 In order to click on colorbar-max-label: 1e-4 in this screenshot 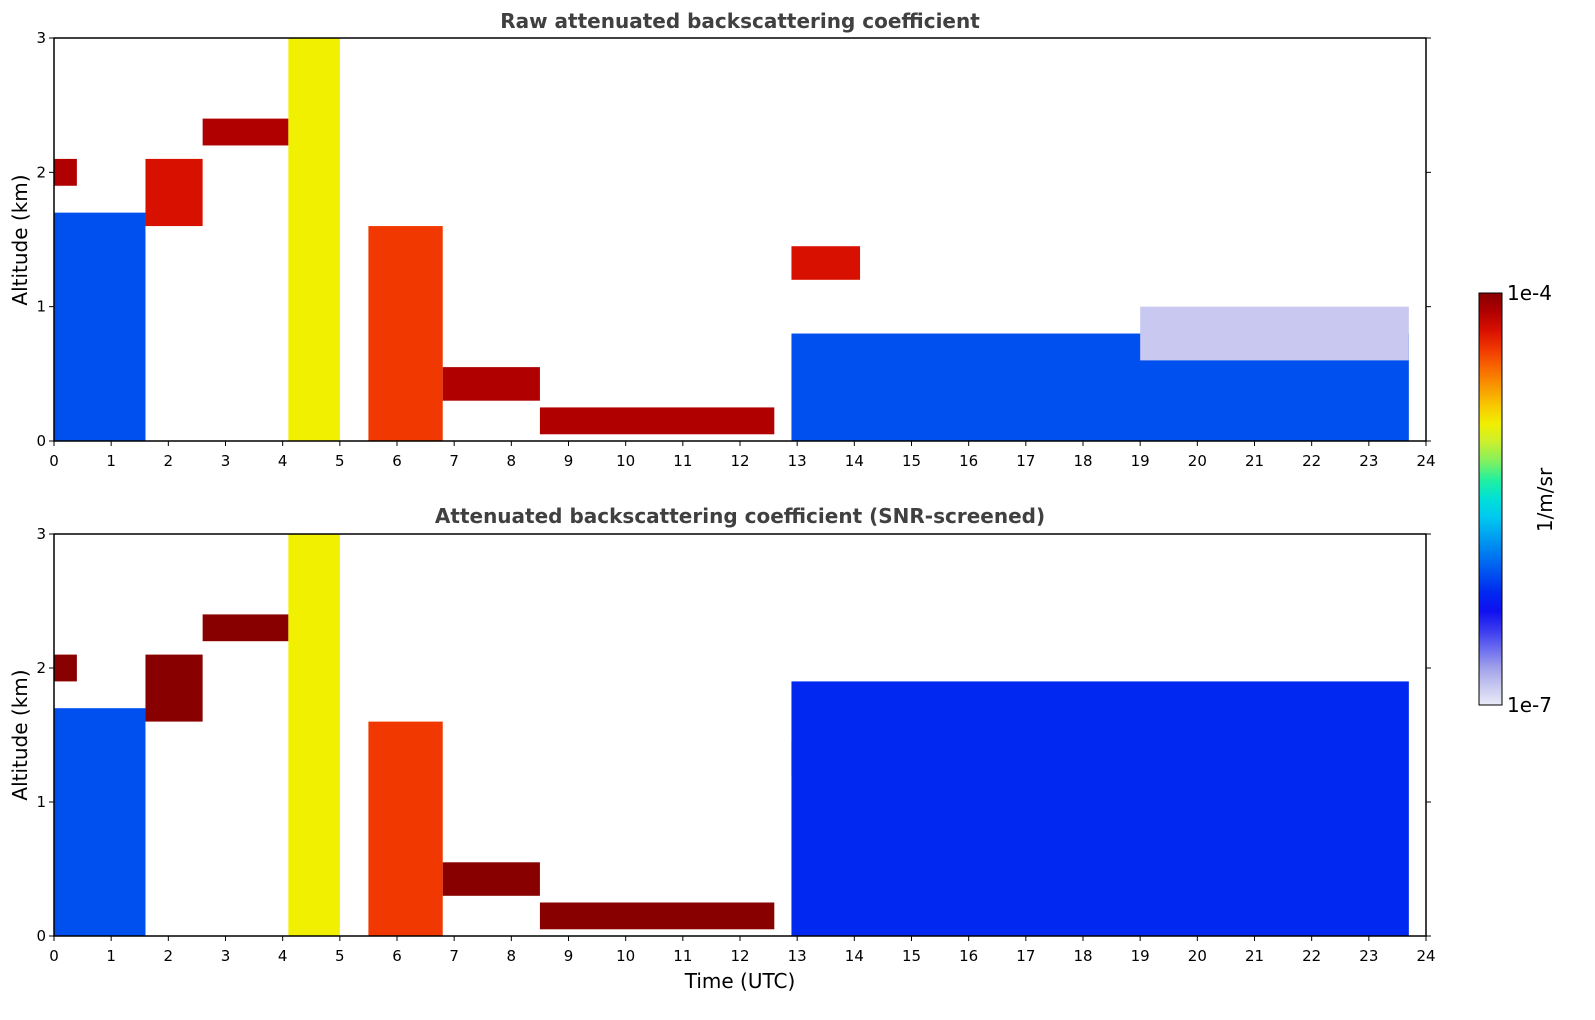, I will do `click(1529, 293)`.